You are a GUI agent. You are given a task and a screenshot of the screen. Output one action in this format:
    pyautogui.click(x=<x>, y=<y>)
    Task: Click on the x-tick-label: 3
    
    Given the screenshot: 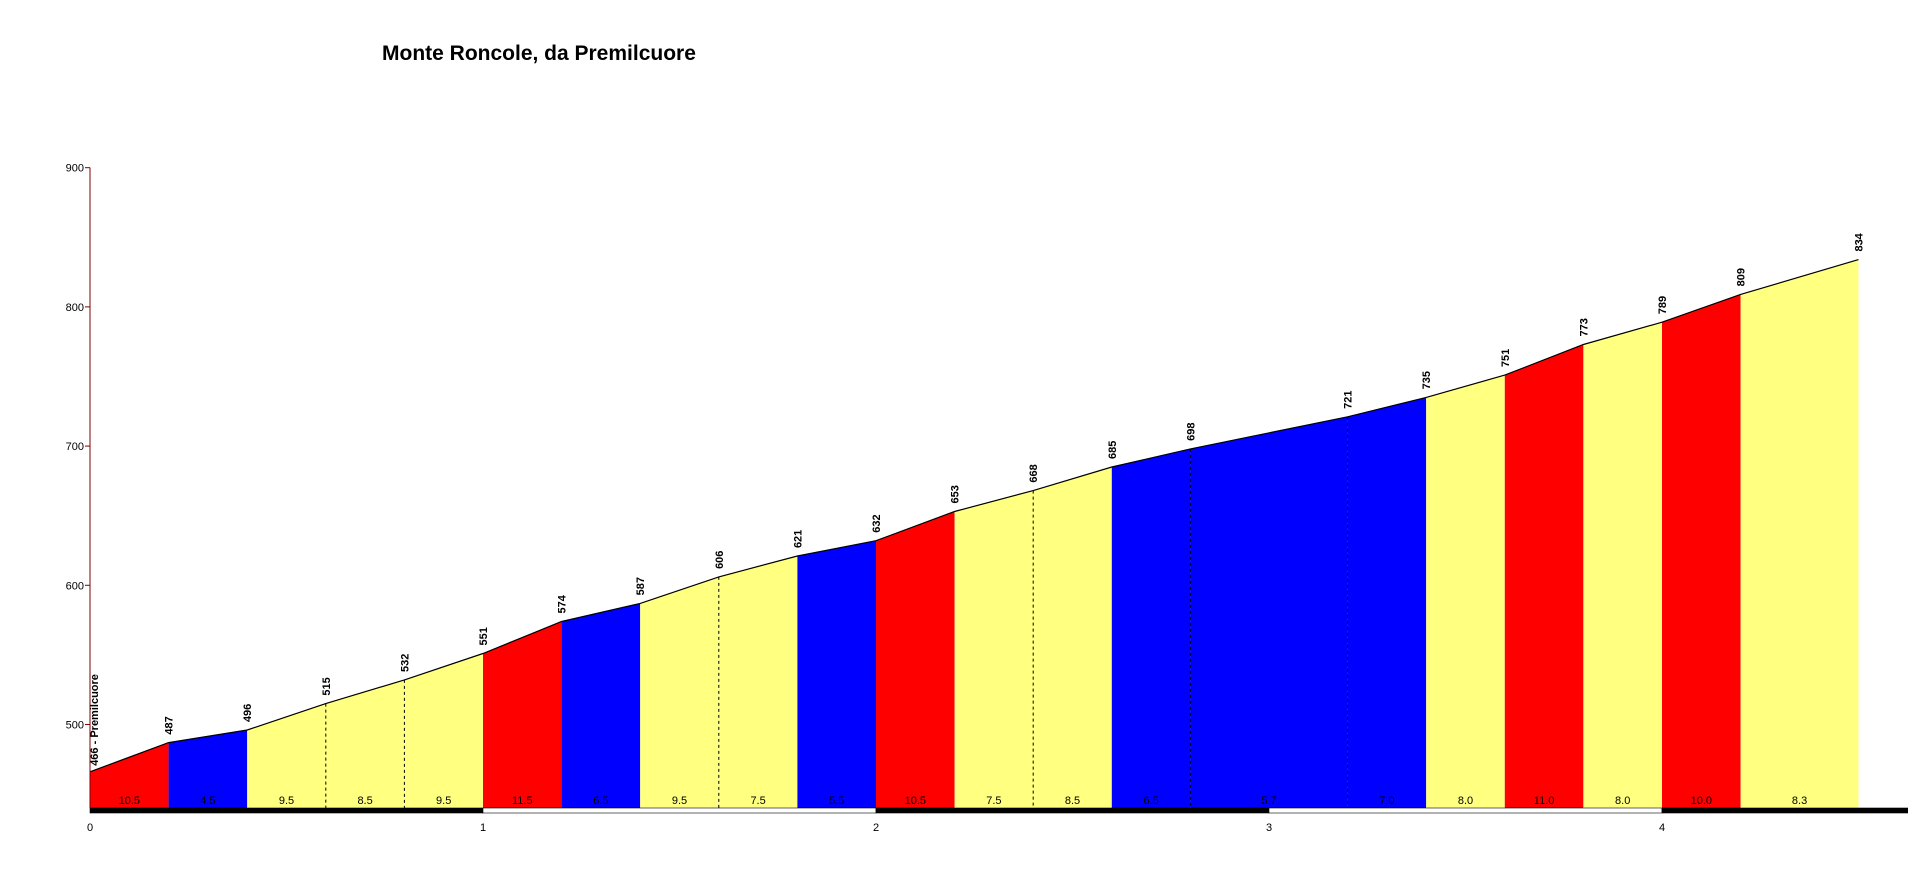 What is the action you would take?
    pyautogui.click(x=1269, y=828)
    